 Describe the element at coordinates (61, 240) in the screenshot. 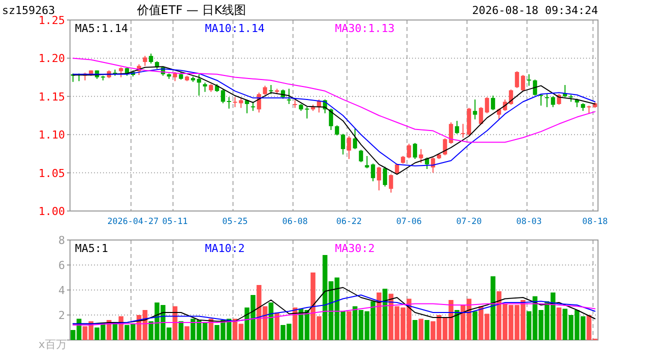

I see `y-tick-label: 8` at that location.